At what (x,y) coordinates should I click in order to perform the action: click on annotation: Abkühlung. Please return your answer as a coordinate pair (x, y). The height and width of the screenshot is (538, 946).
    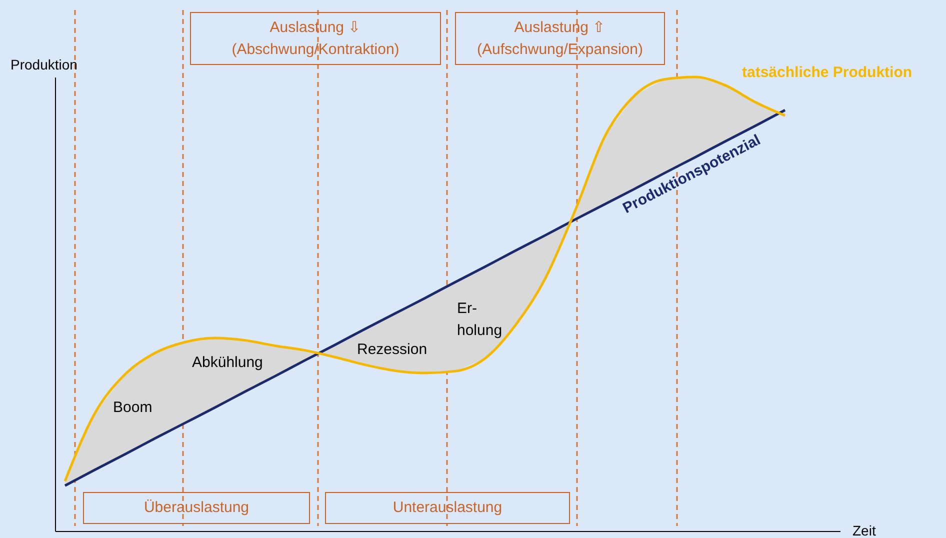
    Looking at the image, I should click on (227, 363).